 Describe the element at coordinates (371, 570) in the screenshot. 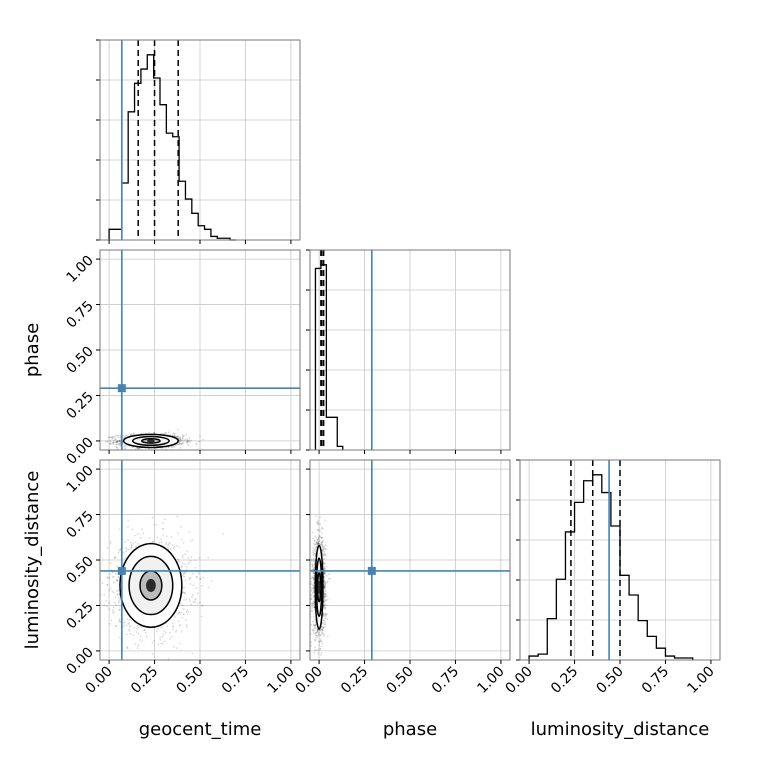

I see `truth-marker` at that location.